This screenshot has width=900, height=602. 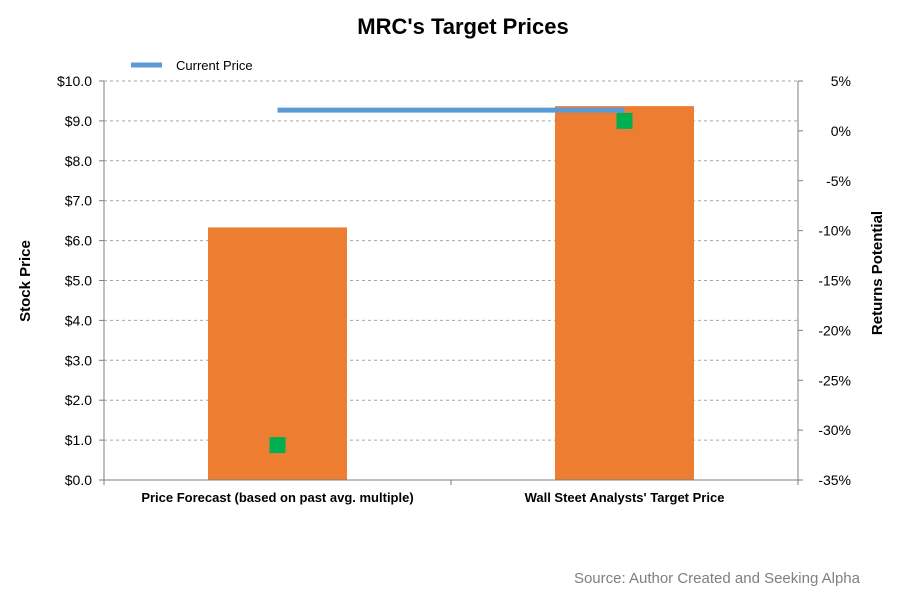 I want to click on left-tick-label: $3.0, so click(x=78, y=360).